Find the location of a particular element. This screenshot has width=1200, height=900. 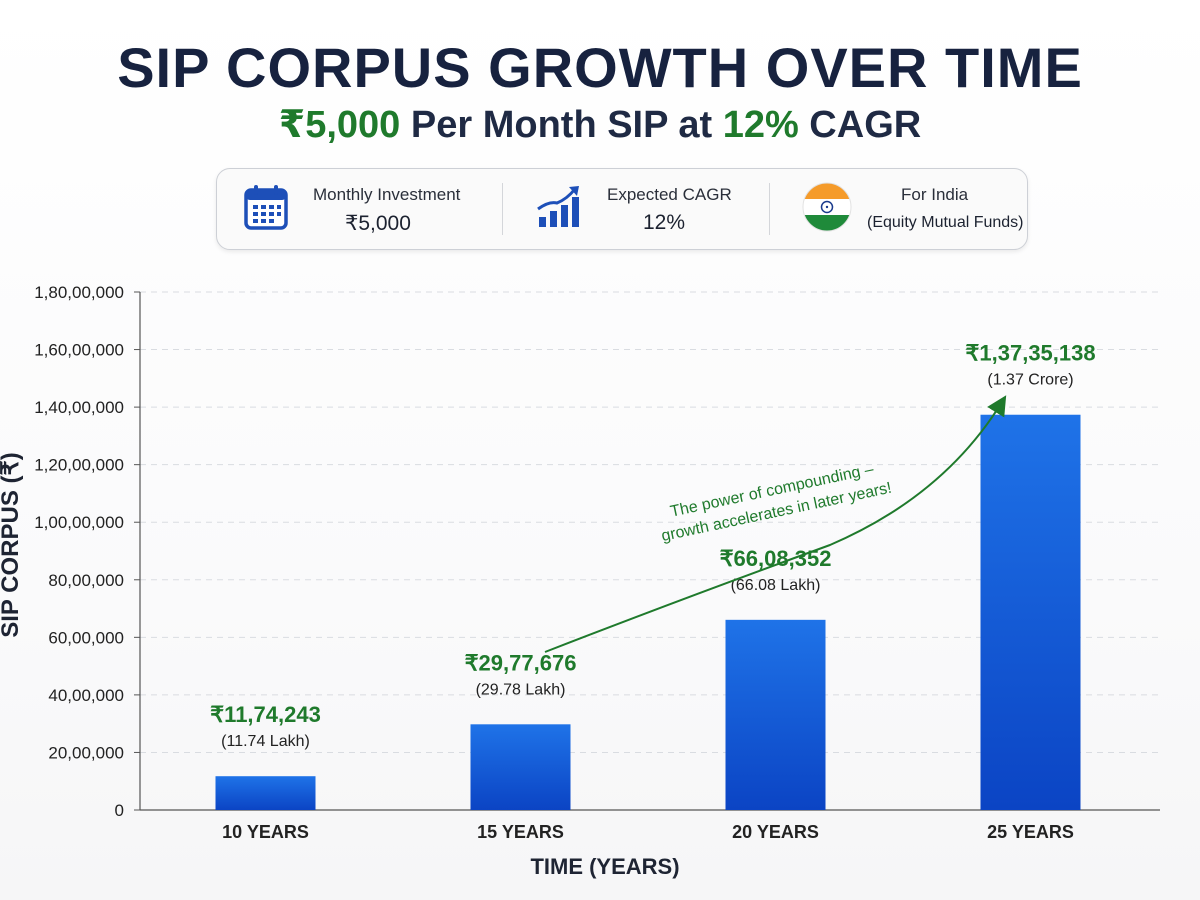

y-tick-label: 1,00,00,000 is located at coordinates (79, 522).